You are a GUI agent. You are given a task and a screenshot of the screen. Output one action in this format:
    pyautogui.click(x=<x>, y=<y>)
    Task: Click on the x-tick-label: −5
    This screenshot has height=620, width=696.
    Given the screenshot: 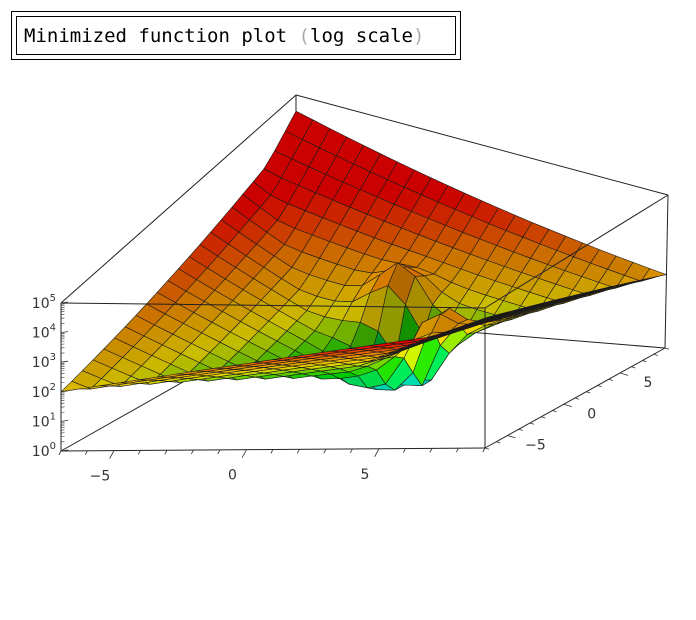 What is the action you would take?
    pyautogui.click(x=100, y=477)
    